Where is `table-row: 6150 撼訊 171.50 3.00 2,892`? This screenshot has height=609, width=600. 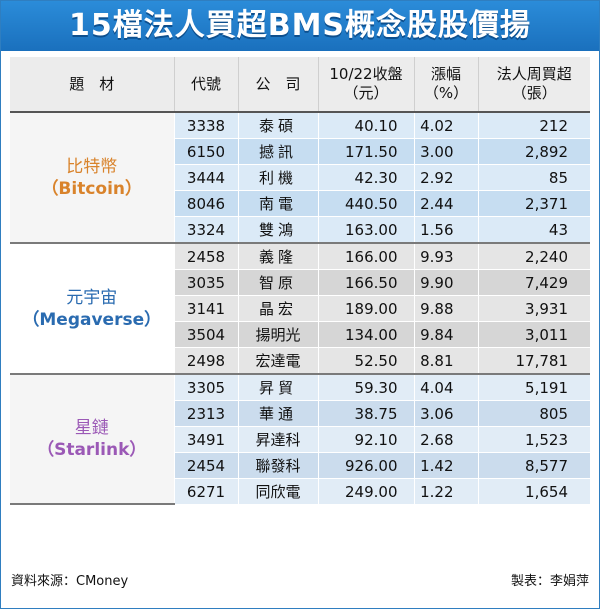 table-row: 6150 撼訊 171.50 3.00 2,892 is located at coordinates (300, 151).